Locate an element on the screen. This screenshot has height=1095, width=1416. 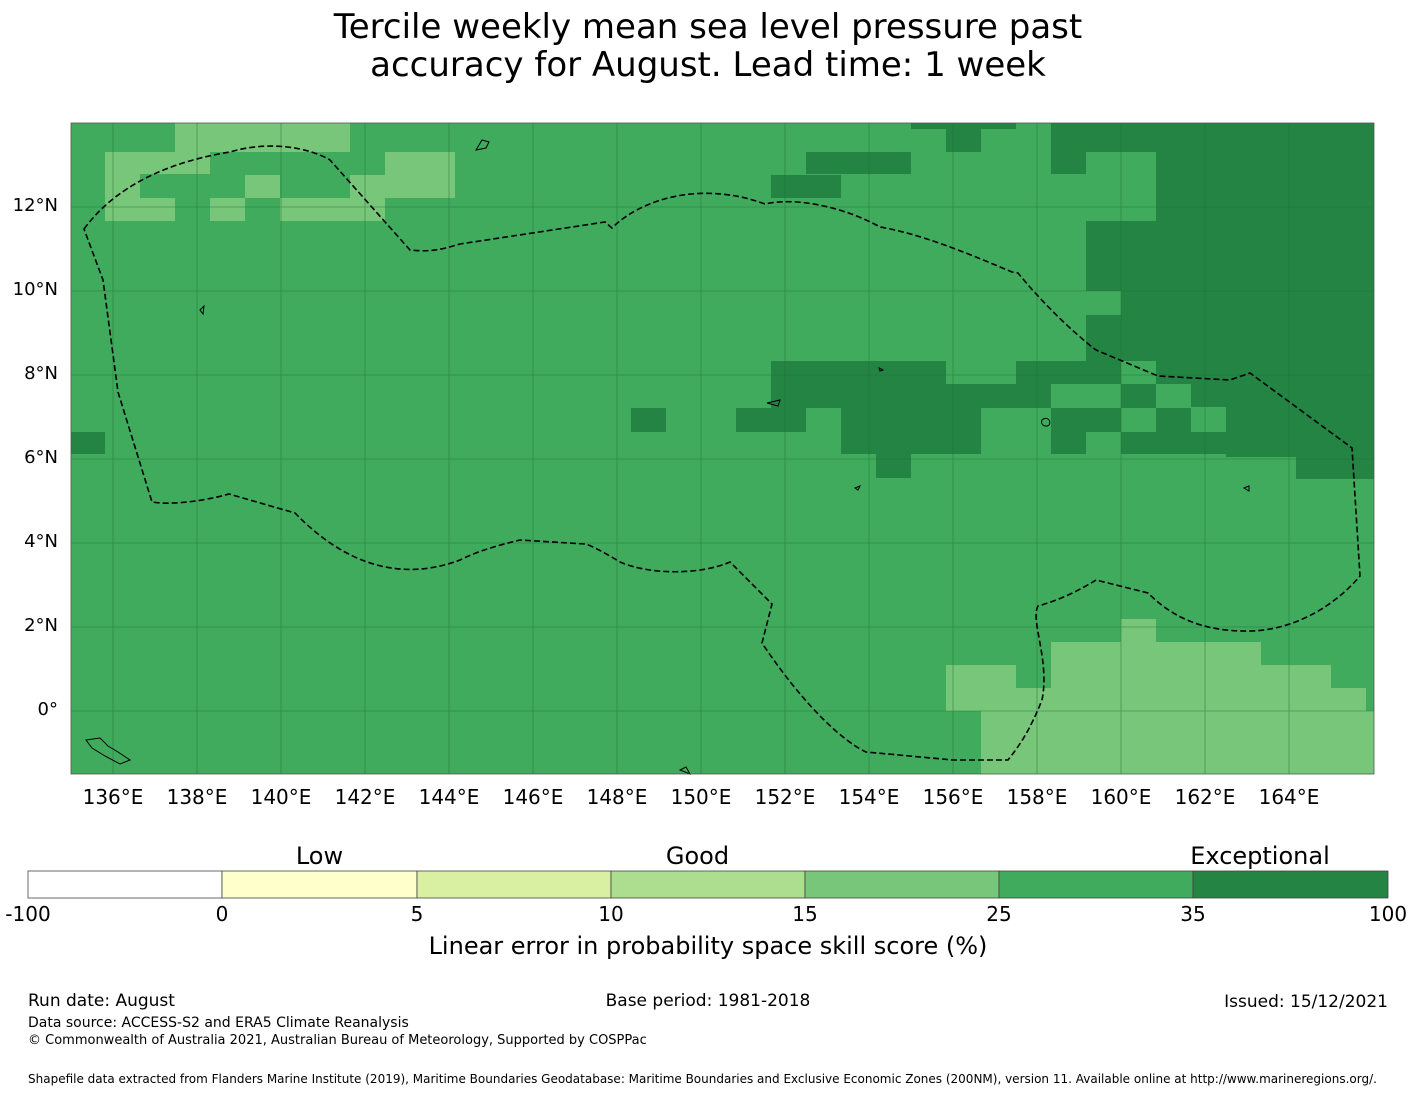
colorbar-tick-100: 100 is located at coordinates (1388, 914).